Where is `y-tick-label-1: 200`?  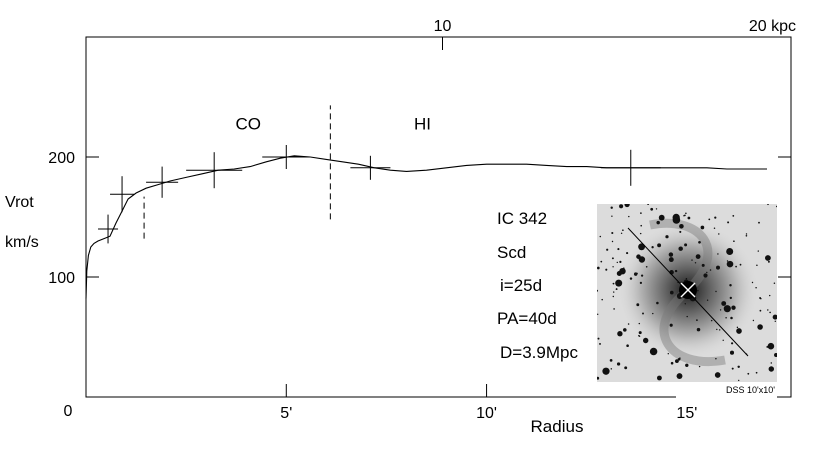 y-tick-label-1: 200 is located at coordinates (61, 158).